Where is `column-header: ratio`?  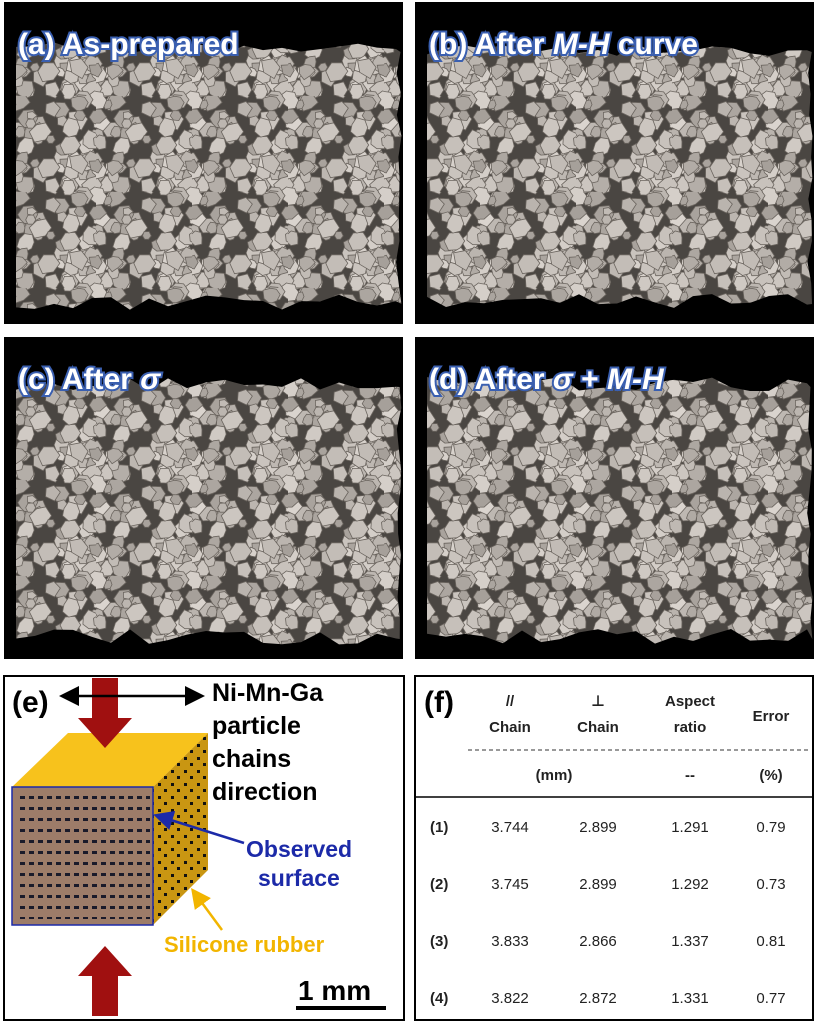 column-header: ratio is located at coordinates (690, 727).